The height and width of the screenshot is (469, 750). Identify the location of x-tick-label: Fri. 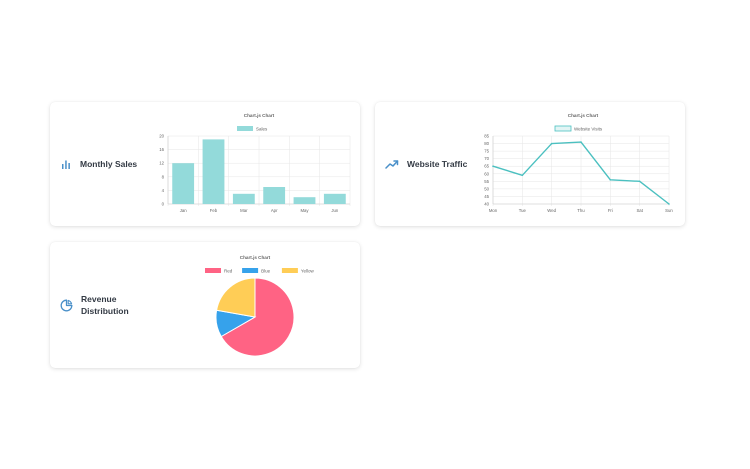
(610, 210).